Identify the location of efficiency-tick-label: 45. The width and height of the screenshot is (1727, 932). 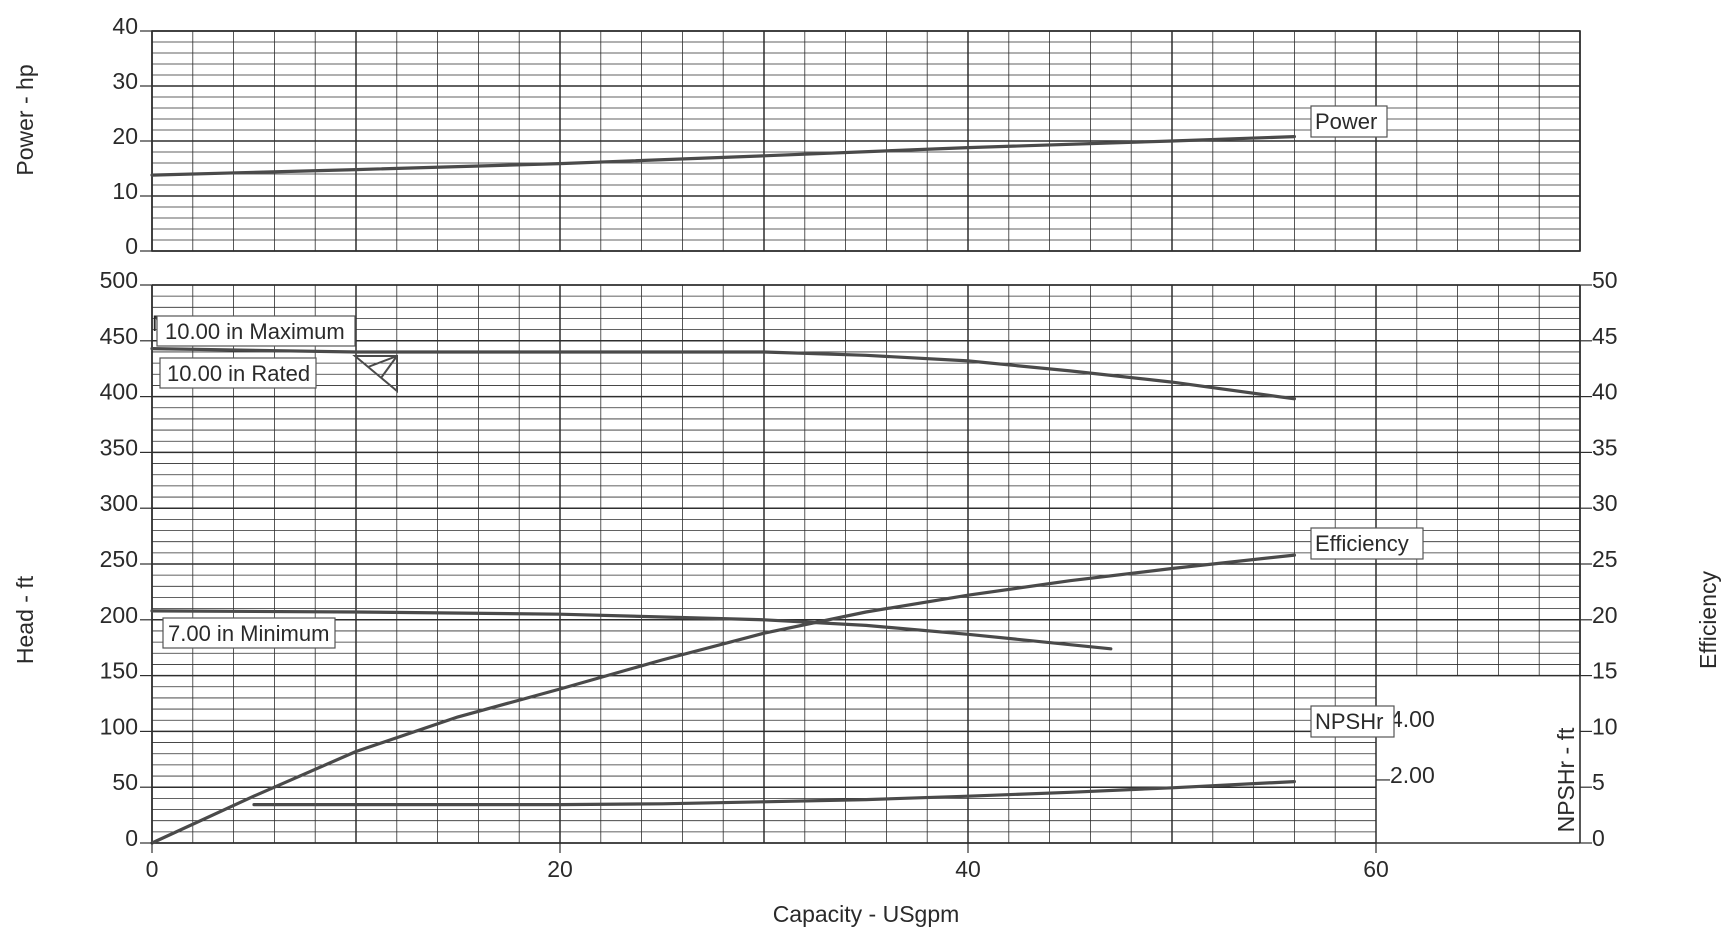
(1605, 336).